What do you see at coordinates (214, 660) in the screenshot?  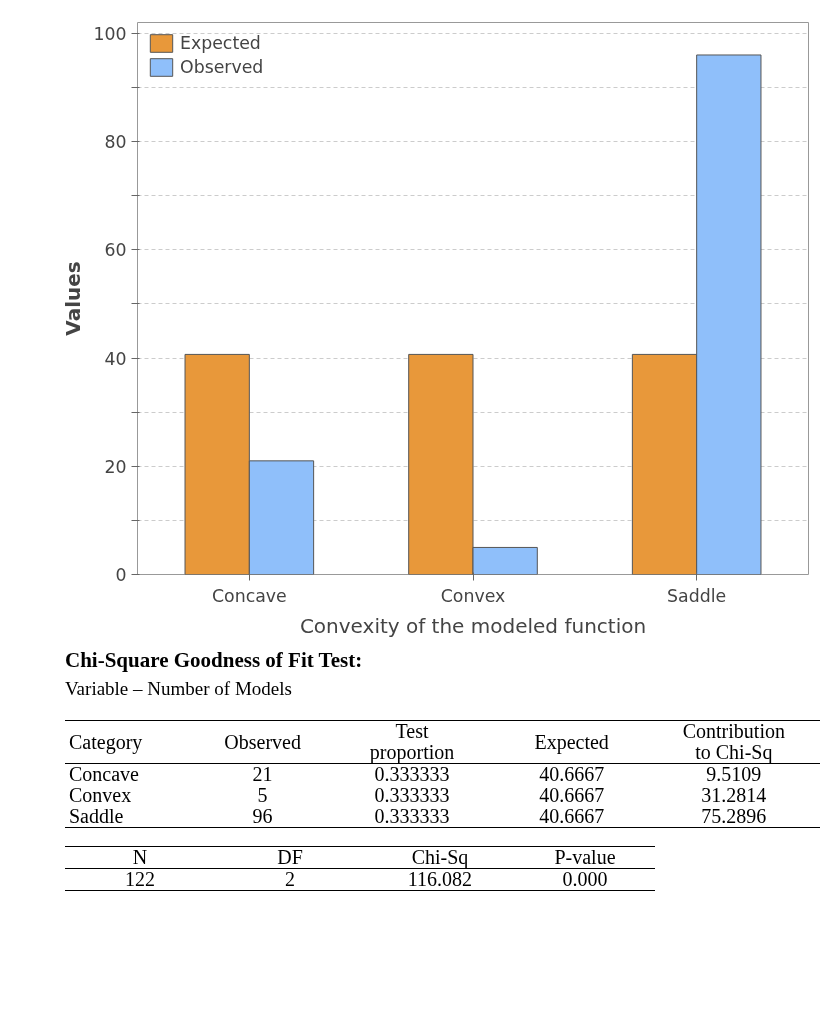 I see `text: Chi-Square Goodness of Fit Test:` at bounding box center [214, 660].